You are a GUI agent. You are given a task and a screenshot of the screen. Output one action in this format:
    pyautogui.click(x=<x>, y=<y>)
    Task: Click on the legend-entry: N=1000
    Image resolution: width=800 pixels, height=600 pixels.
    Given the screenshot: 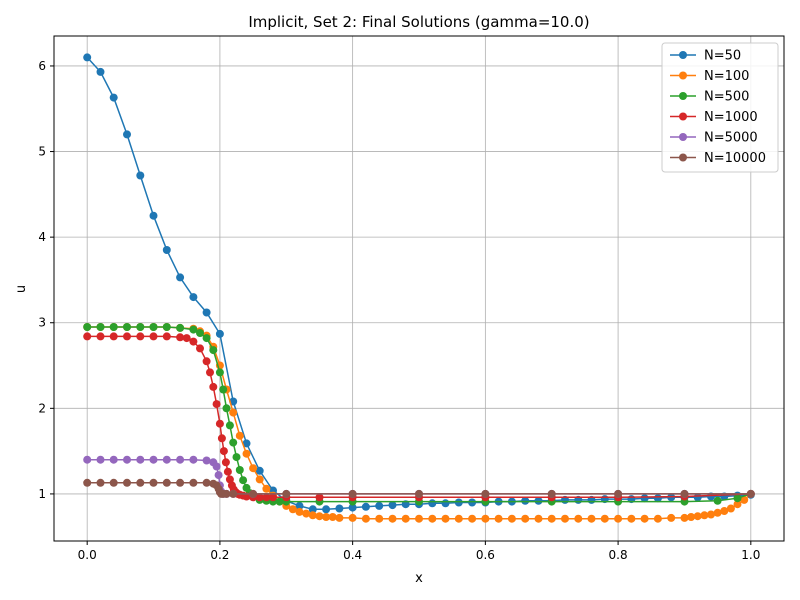 What is the action you would take?
    pyautogui.click(x=714, y=117)
    